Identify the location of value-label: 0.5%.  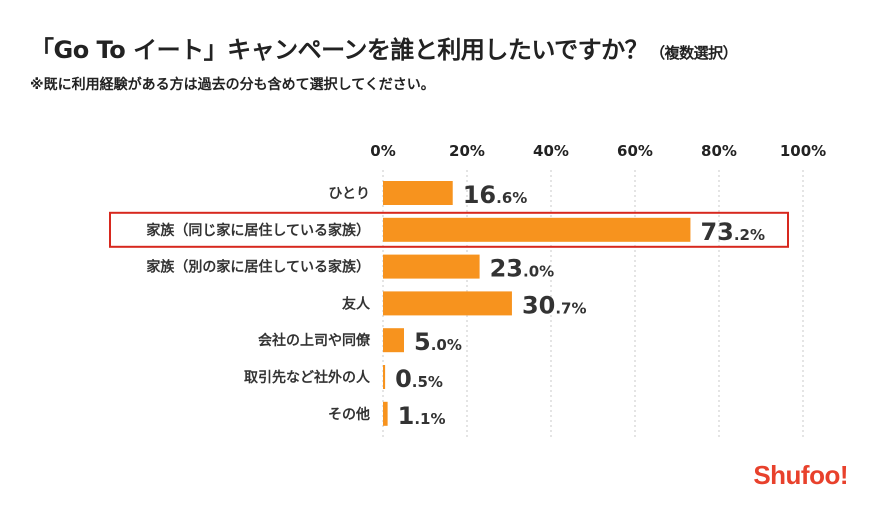
(419, 379).